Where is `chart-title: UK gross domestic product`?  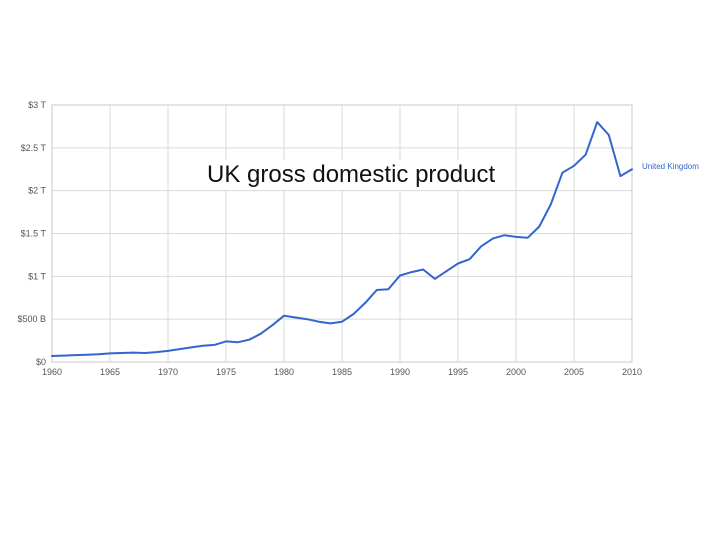
chart-title: UK gross domestic product is located at coordinates (351, 175).